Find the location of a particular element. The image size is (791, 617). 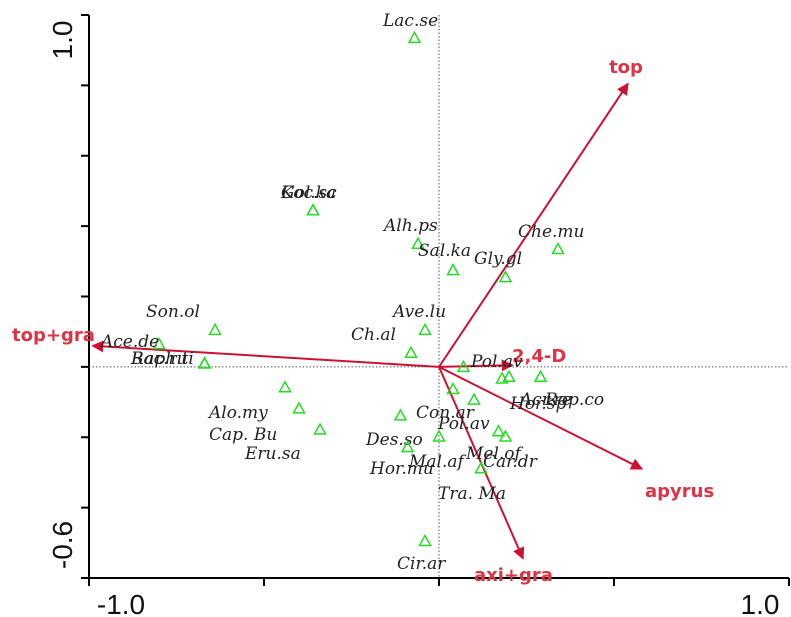

species-label: Rop.co is located at coordinates (574, 400).